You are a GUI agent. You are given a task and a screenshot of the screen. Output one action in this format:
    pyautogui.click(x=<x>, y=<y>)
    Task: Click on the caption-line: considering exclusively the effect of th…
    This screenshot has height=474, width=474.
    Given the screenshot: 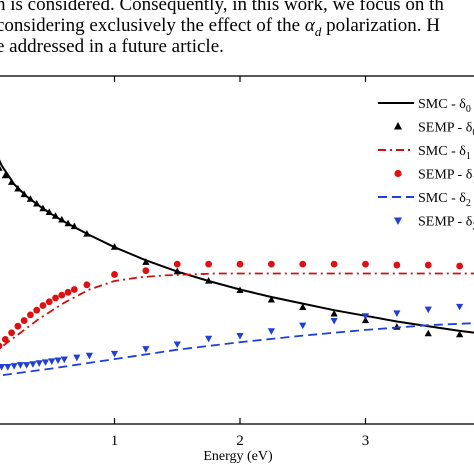 What is the action you would take?
    pyautogui.click(x=220, y=29)
    